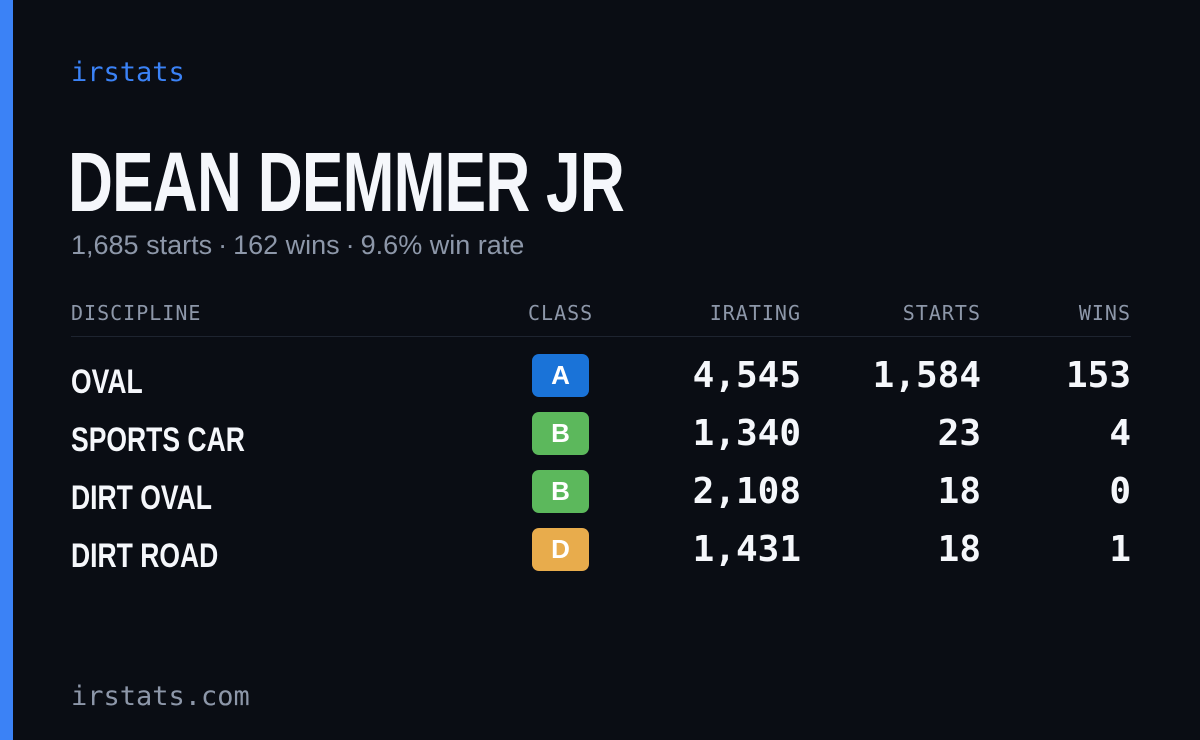 Image resolution: width=1200 pixels, height=740 pixels. I want to click on starts-value: 1,584, so click(926, 375).